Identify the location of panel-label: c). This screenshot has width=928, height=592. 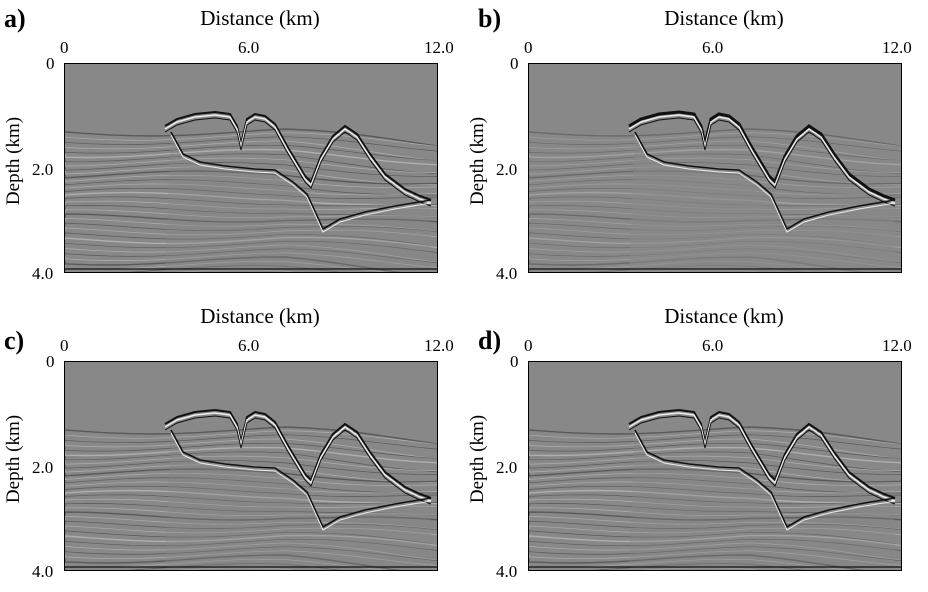
(14, 340).